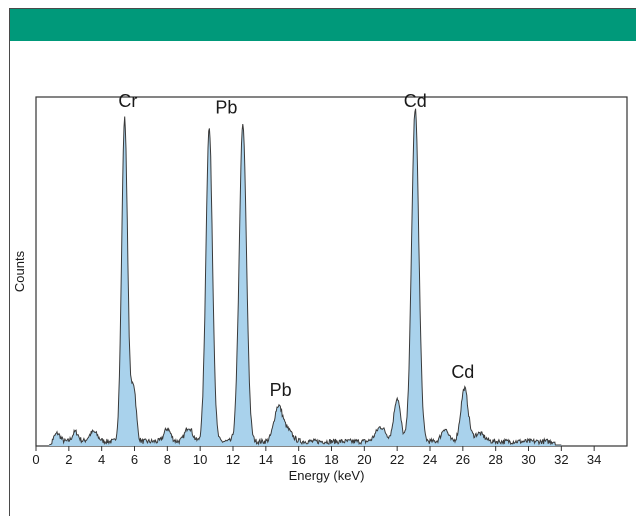 The width and height of the screenshot is (636, 516). What do you see at coordinates (323, 25) in the screenshot?
I see `header-bar` at bounding box center [323, 25].